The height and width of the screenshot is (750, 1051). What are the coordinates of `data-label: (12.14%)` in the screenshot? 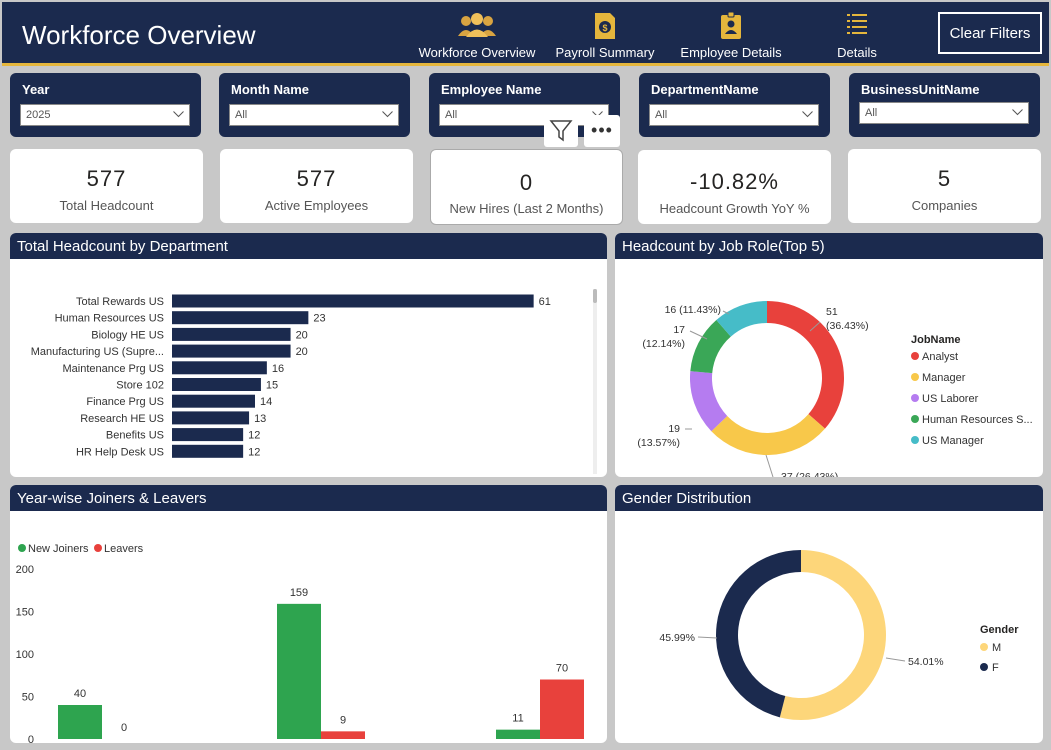 It's located at (663, 344).